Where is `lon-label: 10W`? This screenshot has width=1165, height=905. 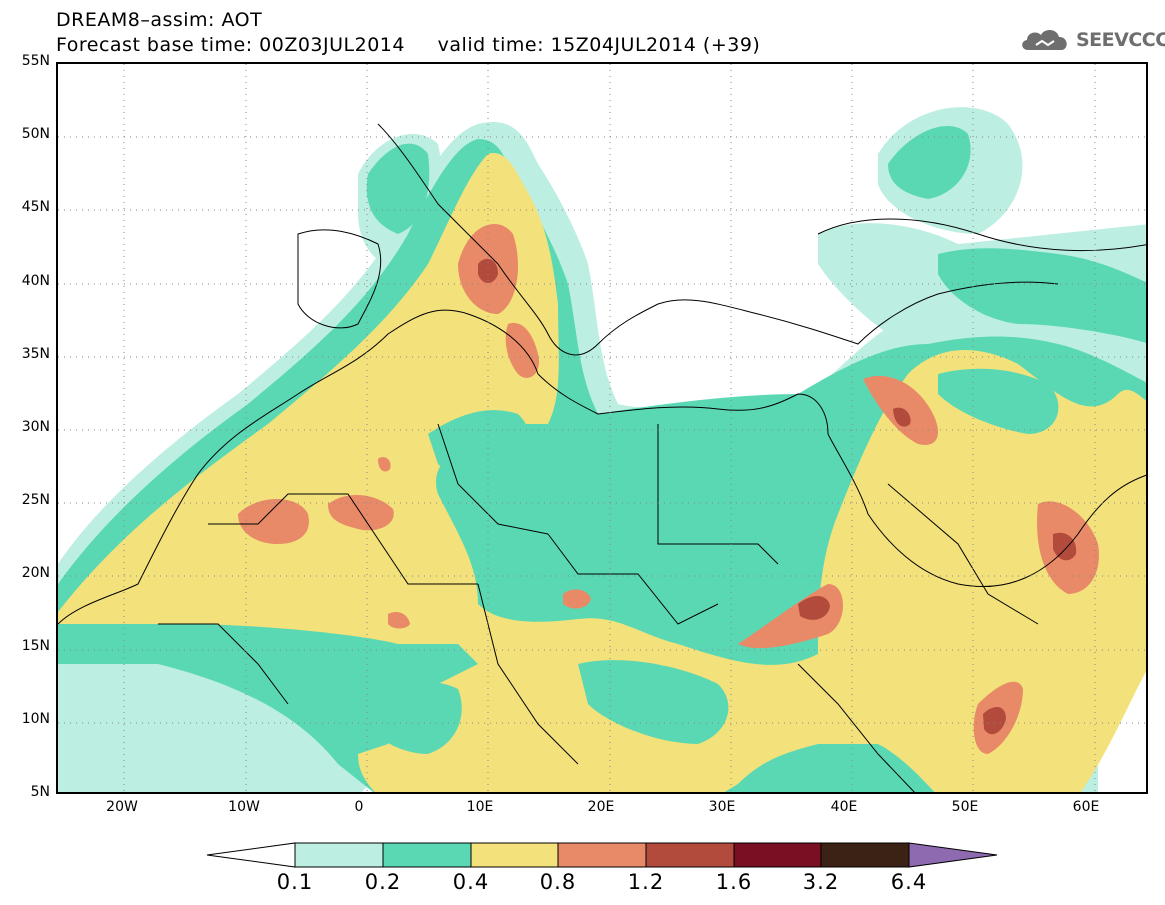 lon-label: 10W is located at coordinates (244, 807).